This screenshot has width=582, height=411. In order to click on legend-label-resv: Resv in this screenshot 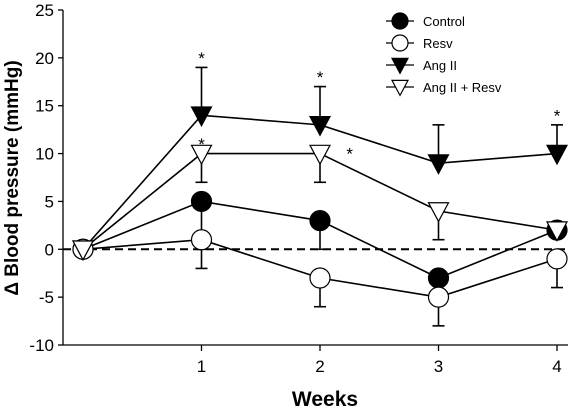, I will do `click(438, 43)`.